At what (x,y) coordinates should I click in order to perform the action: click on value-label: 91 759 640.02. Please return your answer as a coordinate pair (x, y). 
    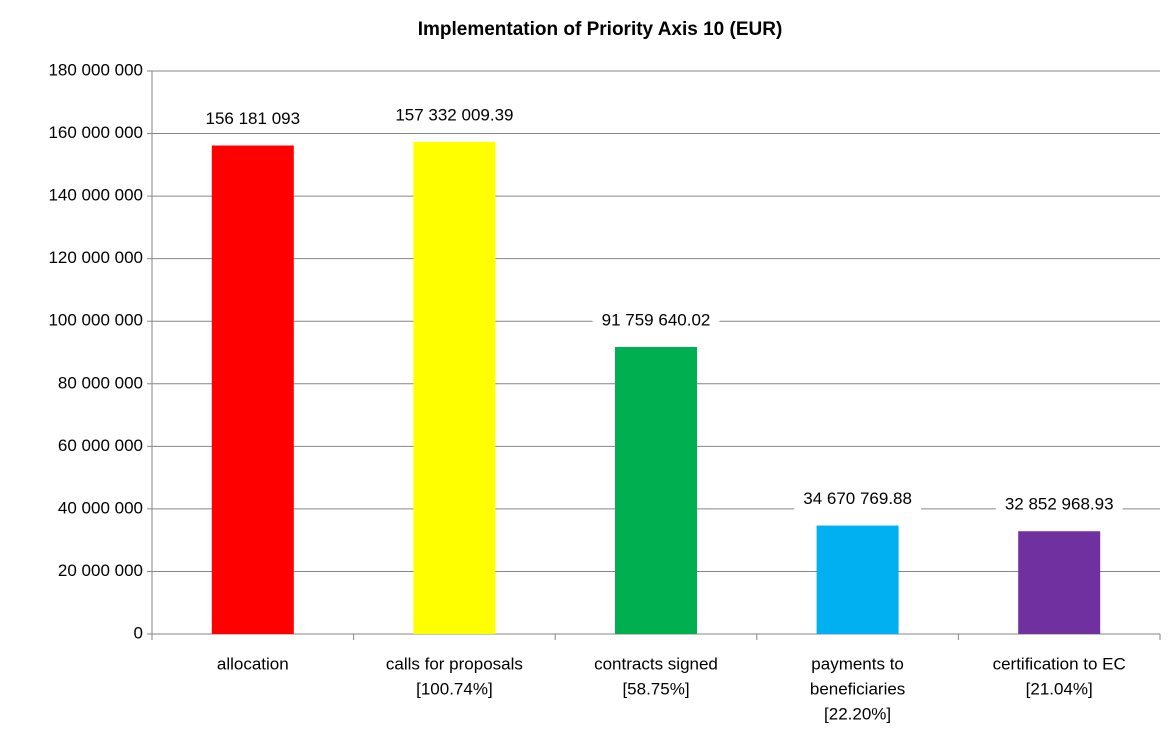
    Looking at the image, I should click on (656, 319).